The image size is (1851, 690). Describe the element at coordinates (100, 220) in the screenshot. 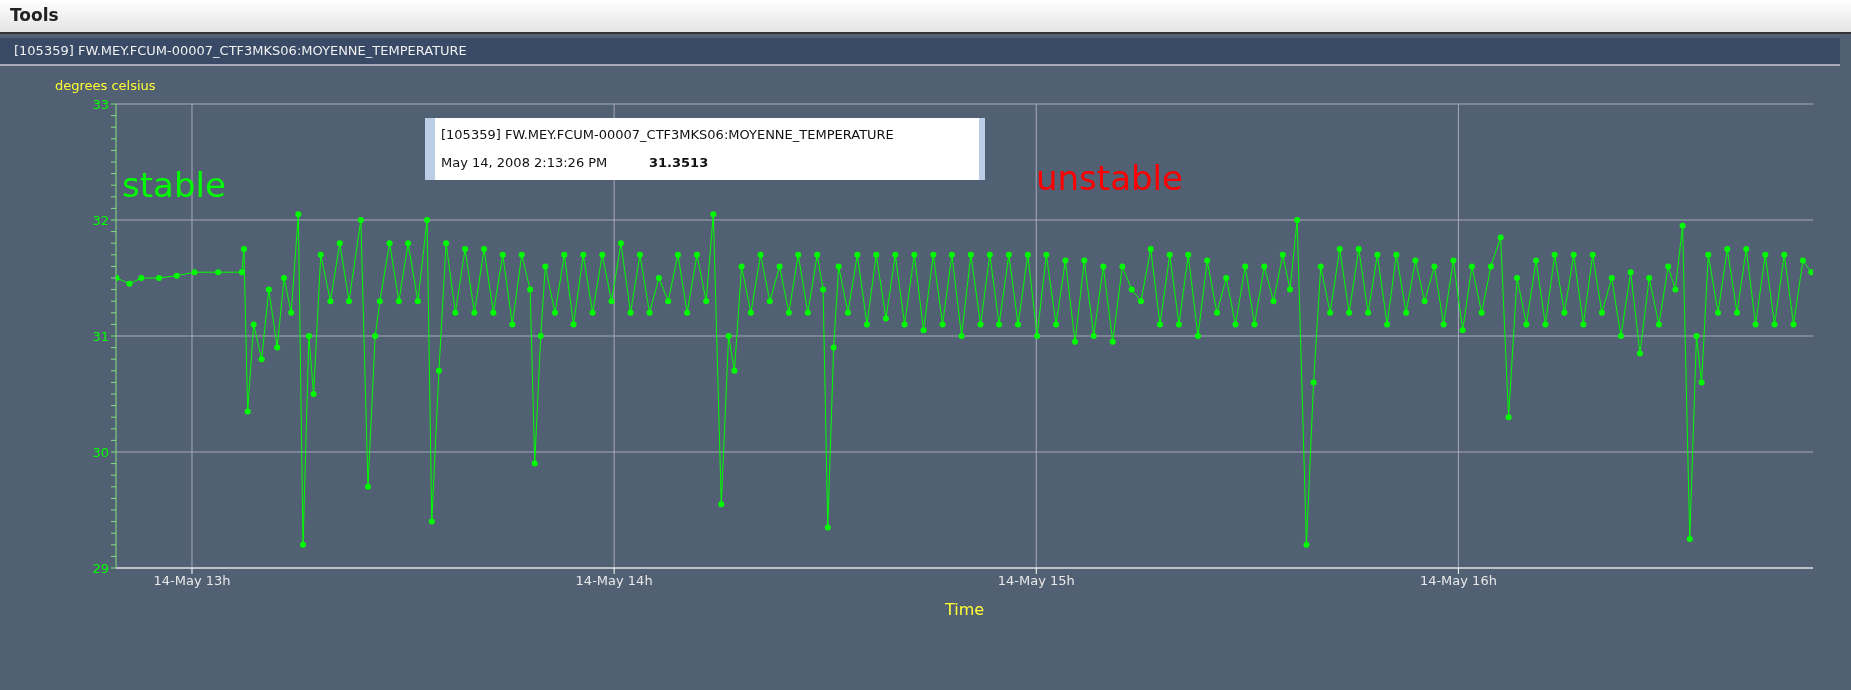

I see `y-tick-label: 32` at that location.